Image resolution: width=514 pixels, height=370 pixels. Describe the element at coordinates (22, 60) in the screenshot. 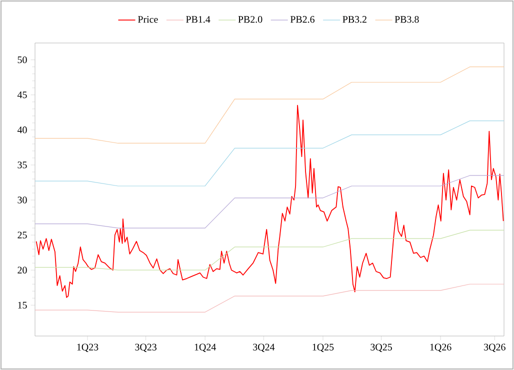

I see `y-tick-label: 50` at that location.